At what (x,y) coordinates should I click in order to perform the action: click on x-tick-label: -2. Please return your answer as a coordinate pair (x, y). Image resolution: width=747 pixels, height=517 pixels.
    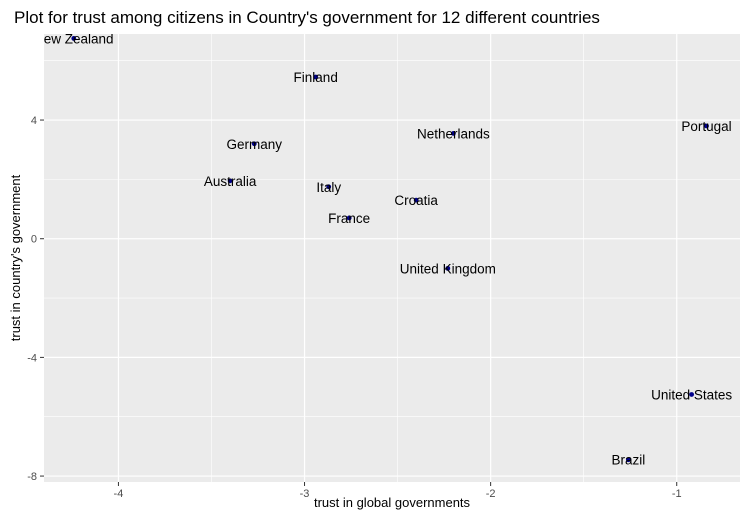
    Looking at the image, I should click on (491, 494).